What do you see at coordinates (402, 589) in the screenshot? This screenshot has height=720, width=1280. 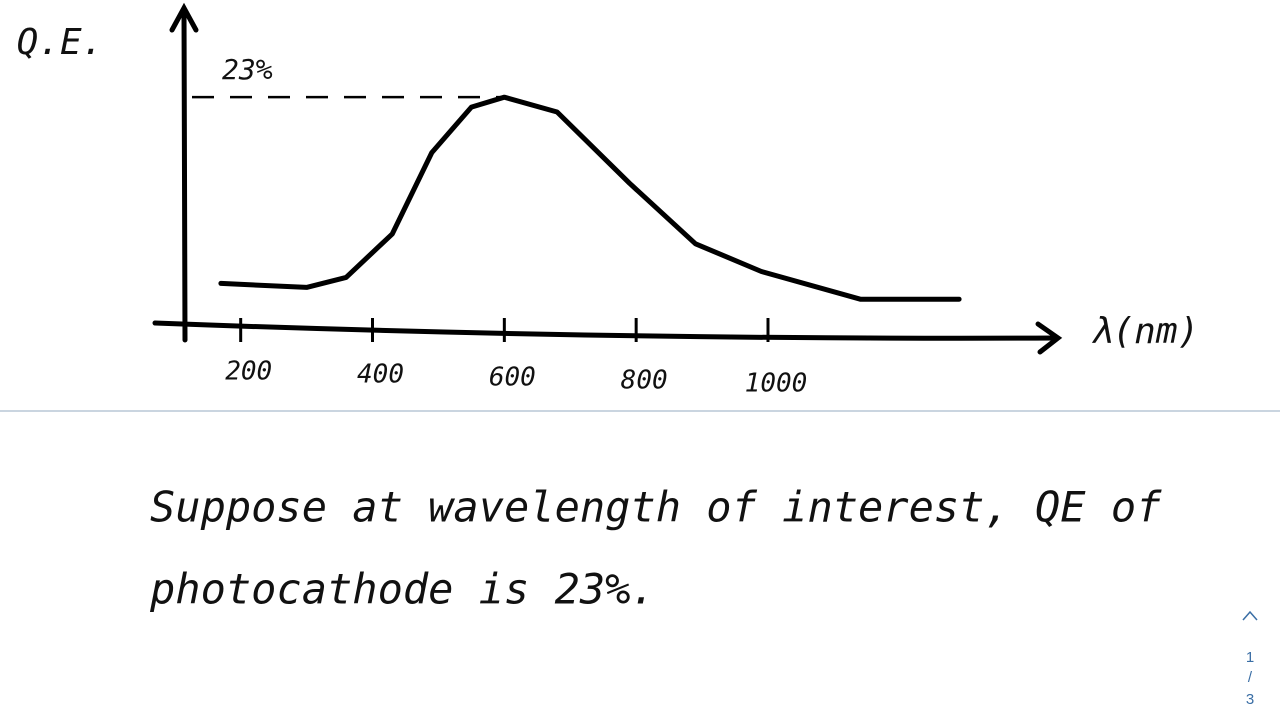 I see `note-line: photocathode is 23%.` at bounding box center [402, 589].